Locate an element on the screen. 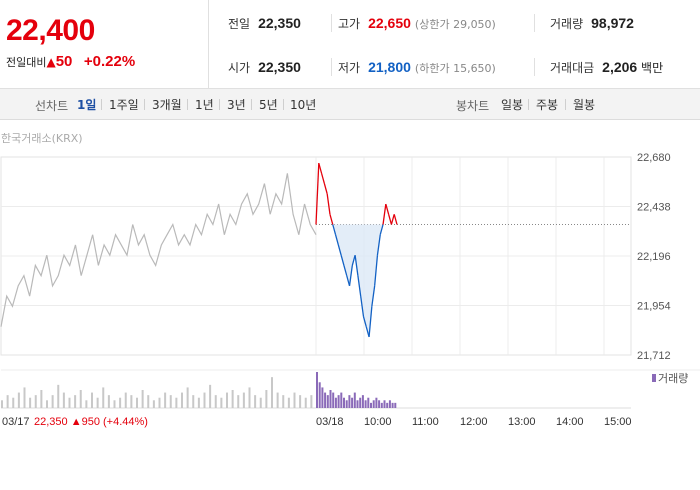 This screenshot has height=490, width=700. x-tick-label: 14:00 is located at coordinates (570, 422).